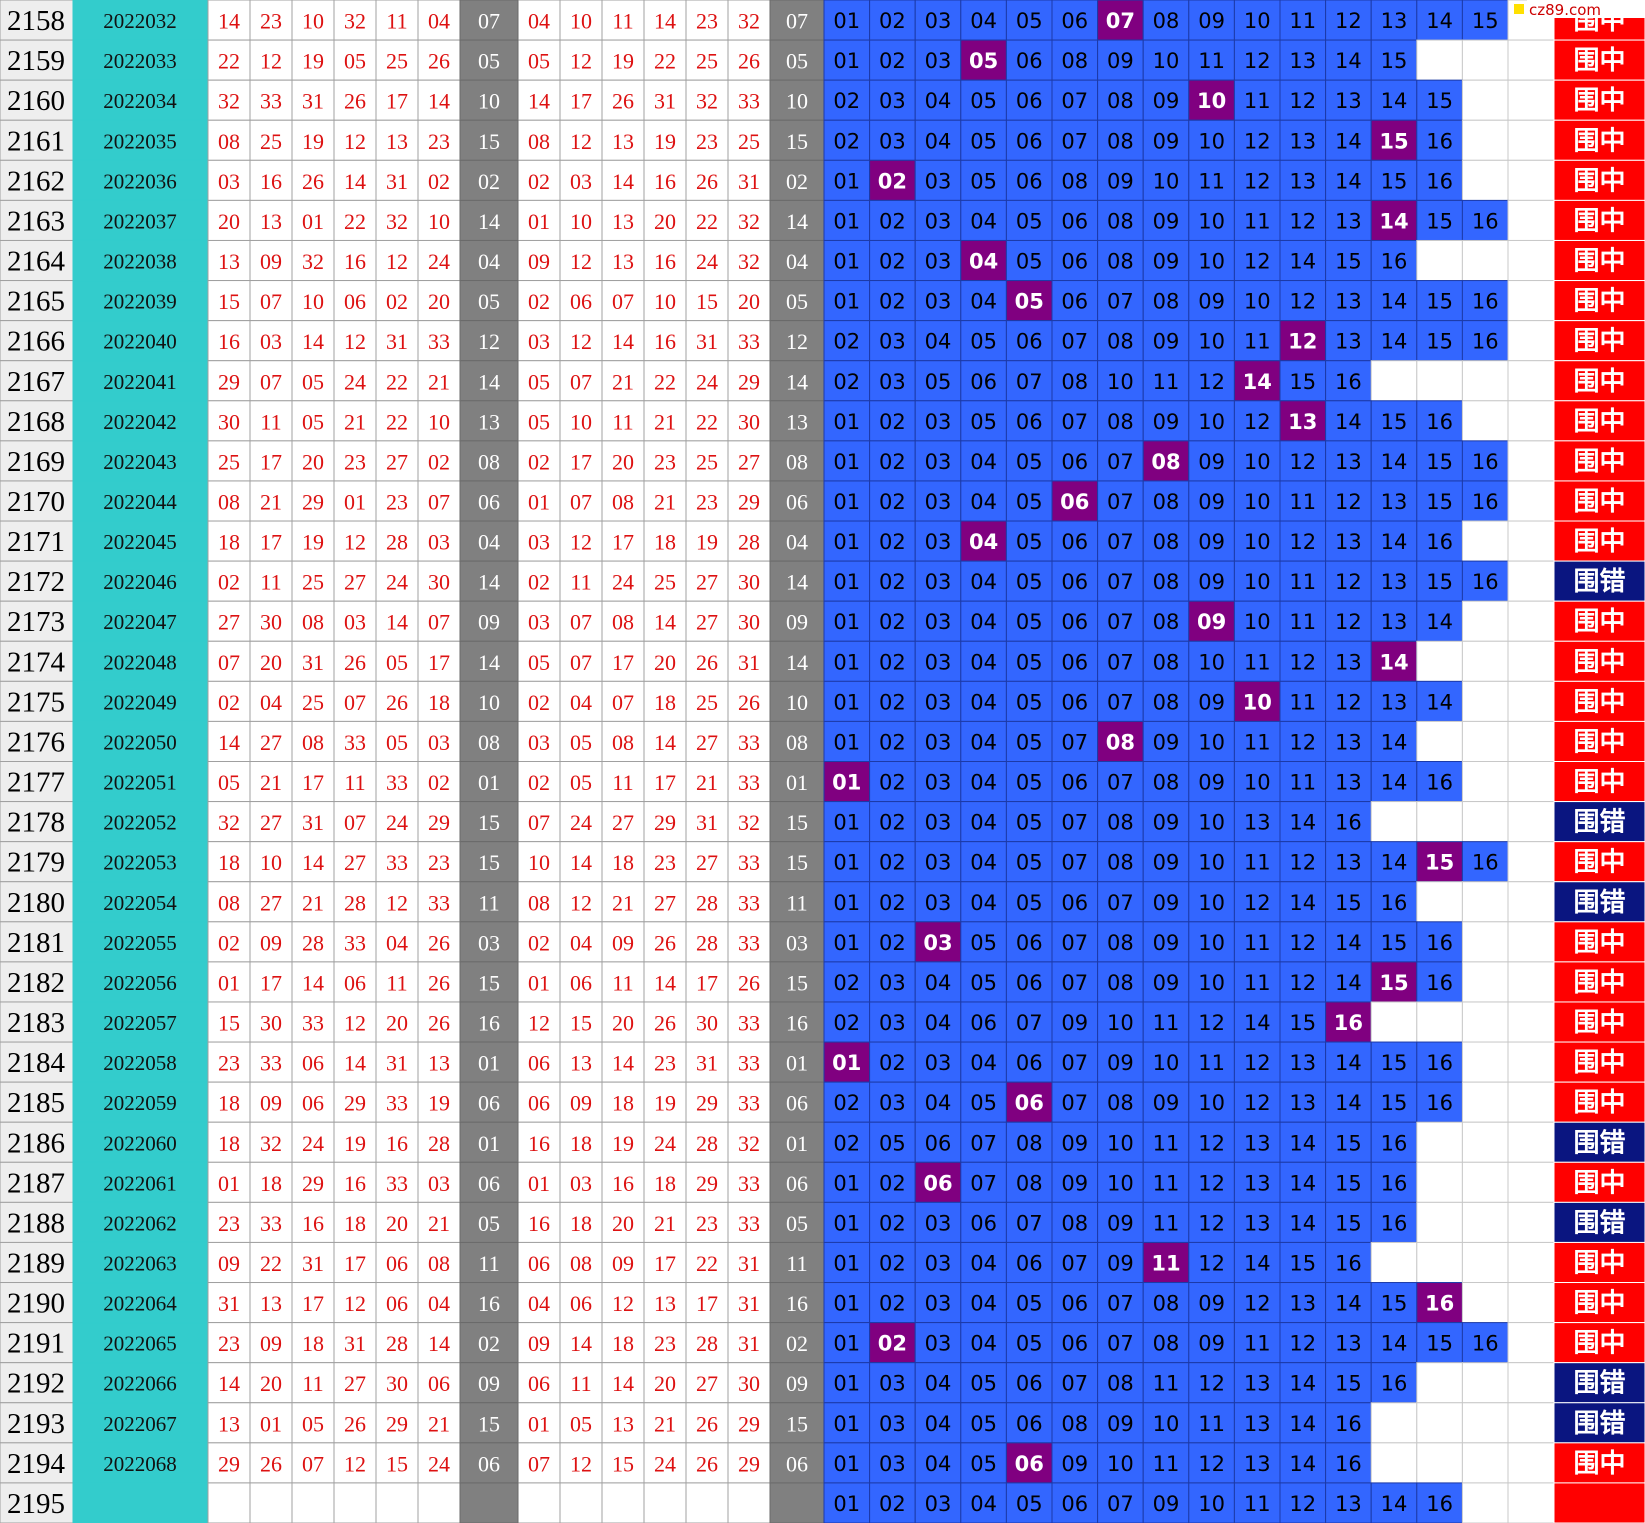  What do you see at coordinates (1394, 582) in the screenshot?
I see `pool-number: 13` at bounding box center [1394, 582].